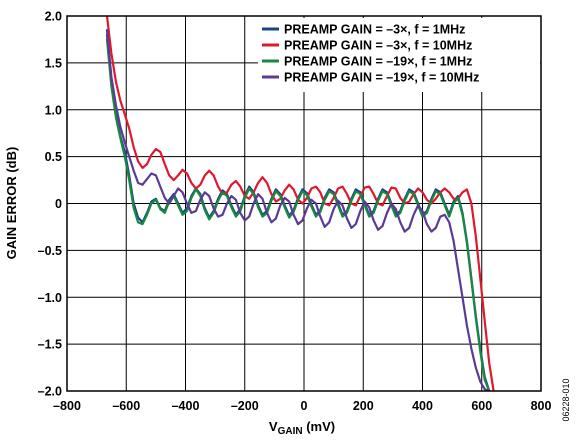 This screenshot has height=444, width=580. I want to click on x-axis-label-unit: (mV), so click(319, 426).